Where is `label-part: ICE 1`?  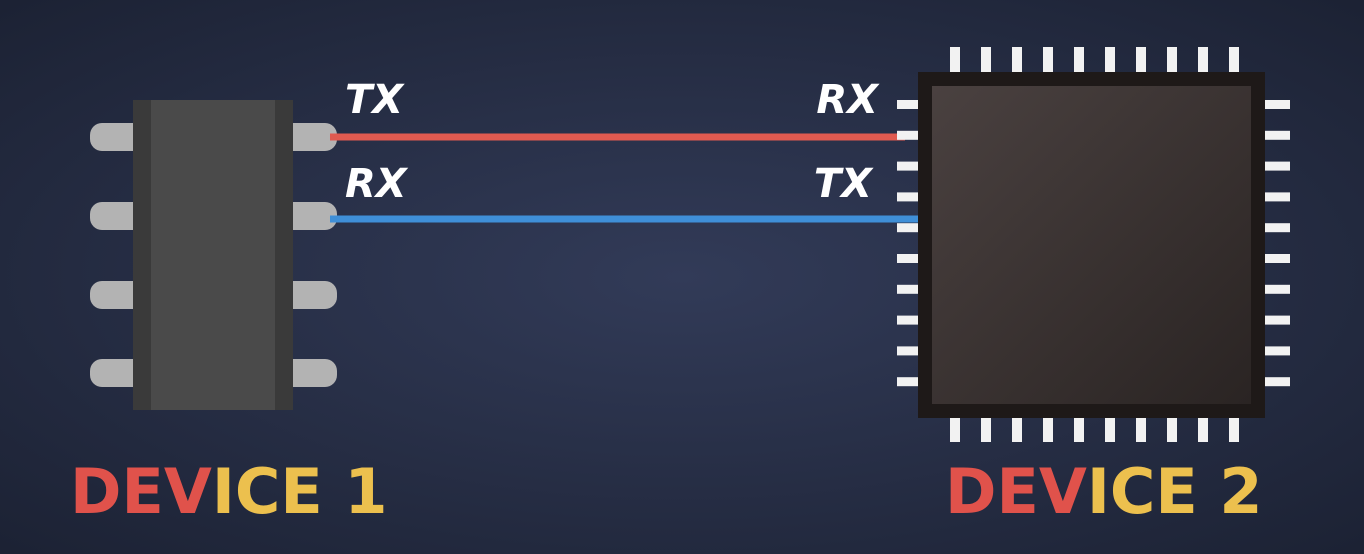
label-part: ICE 1 is located at coordinates (300, 491).